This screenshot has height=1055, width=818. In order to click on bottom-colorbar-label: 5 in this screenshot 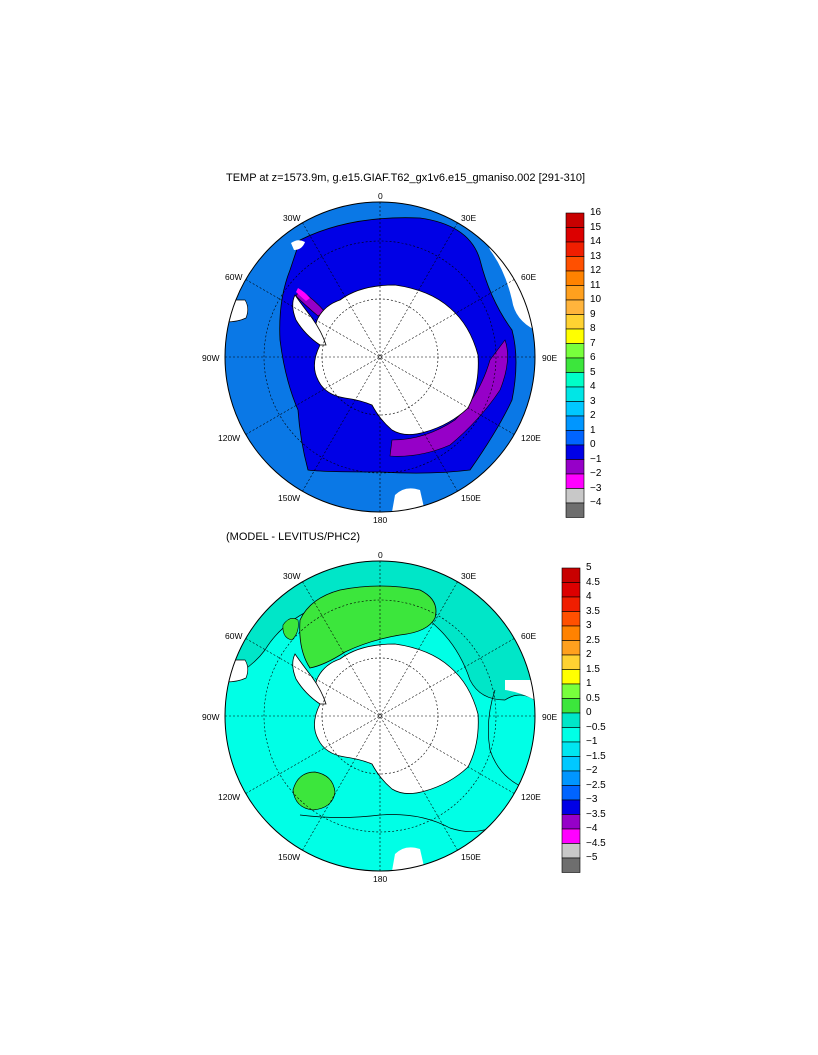, I will do `click(589, 567)`.